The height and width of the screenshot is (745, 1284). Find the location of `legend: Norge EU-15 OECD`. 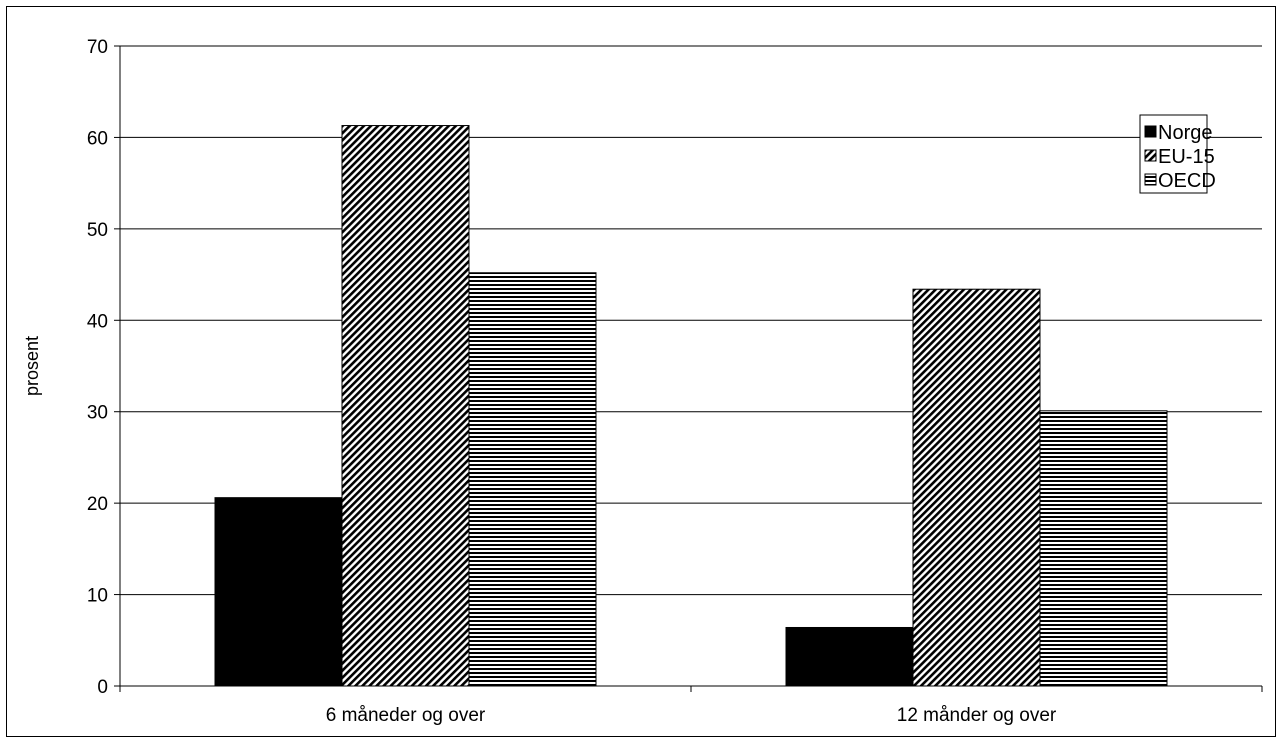

legend: Norge EU-15 OECD is located at coordinates (1177, 154).